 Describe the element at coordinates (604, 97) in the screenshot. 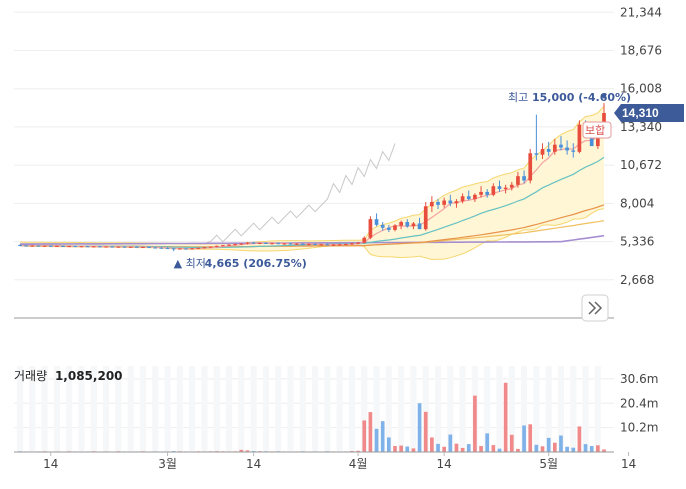

I see `high-arrow-icon` at that location.